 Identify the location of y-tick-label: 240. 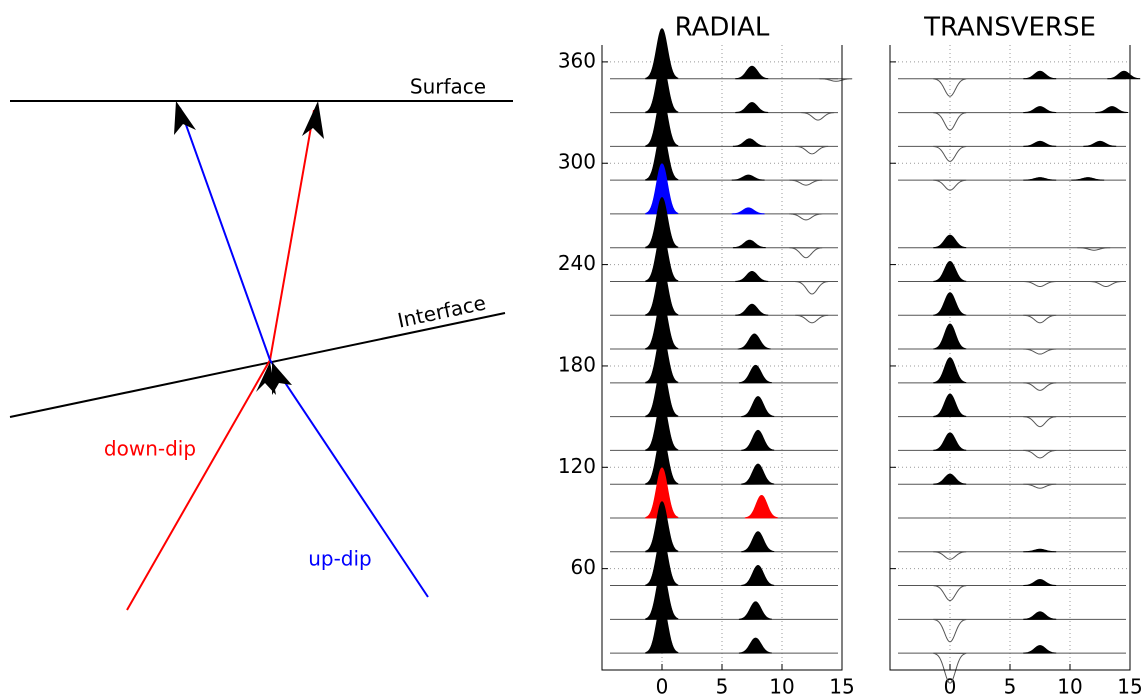
(577, 263).